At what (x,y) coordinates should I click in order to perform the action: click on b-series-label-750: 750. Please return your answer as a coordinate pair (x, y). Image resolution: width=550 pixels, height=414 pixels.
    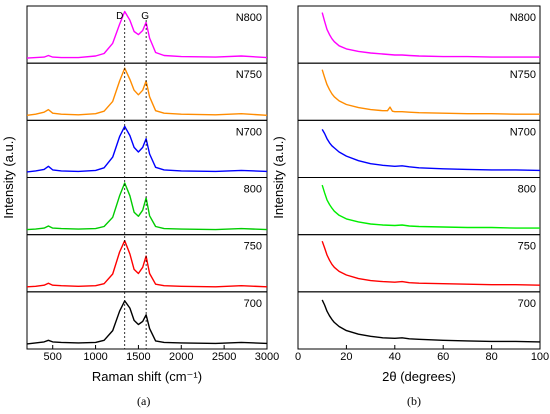
    Looking at the image, I should click on (527, 247).